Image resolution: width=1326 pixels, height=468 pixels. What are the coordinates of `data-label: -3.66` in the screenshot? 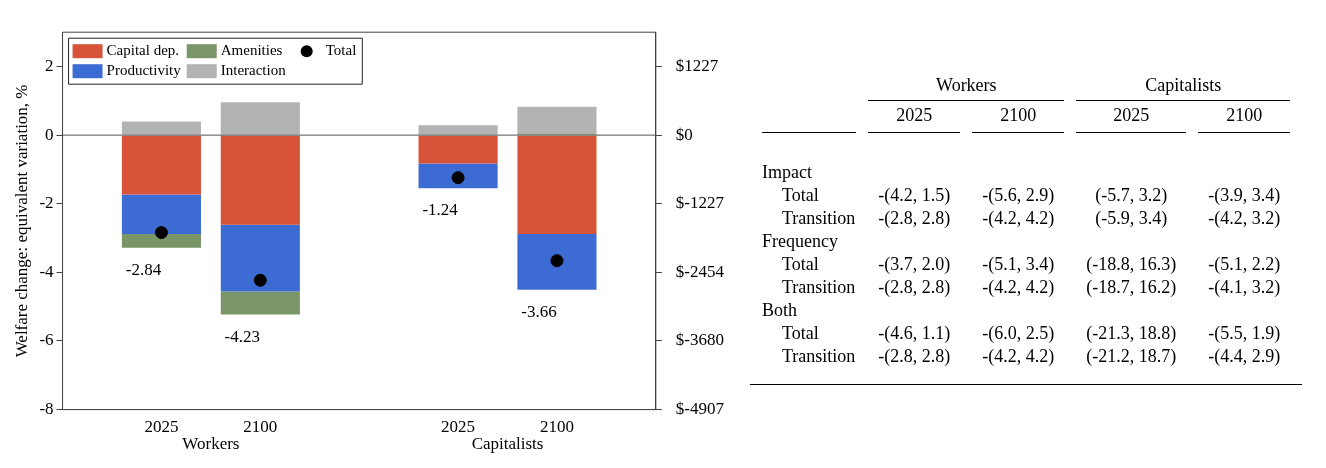 It's located at (539, 311).